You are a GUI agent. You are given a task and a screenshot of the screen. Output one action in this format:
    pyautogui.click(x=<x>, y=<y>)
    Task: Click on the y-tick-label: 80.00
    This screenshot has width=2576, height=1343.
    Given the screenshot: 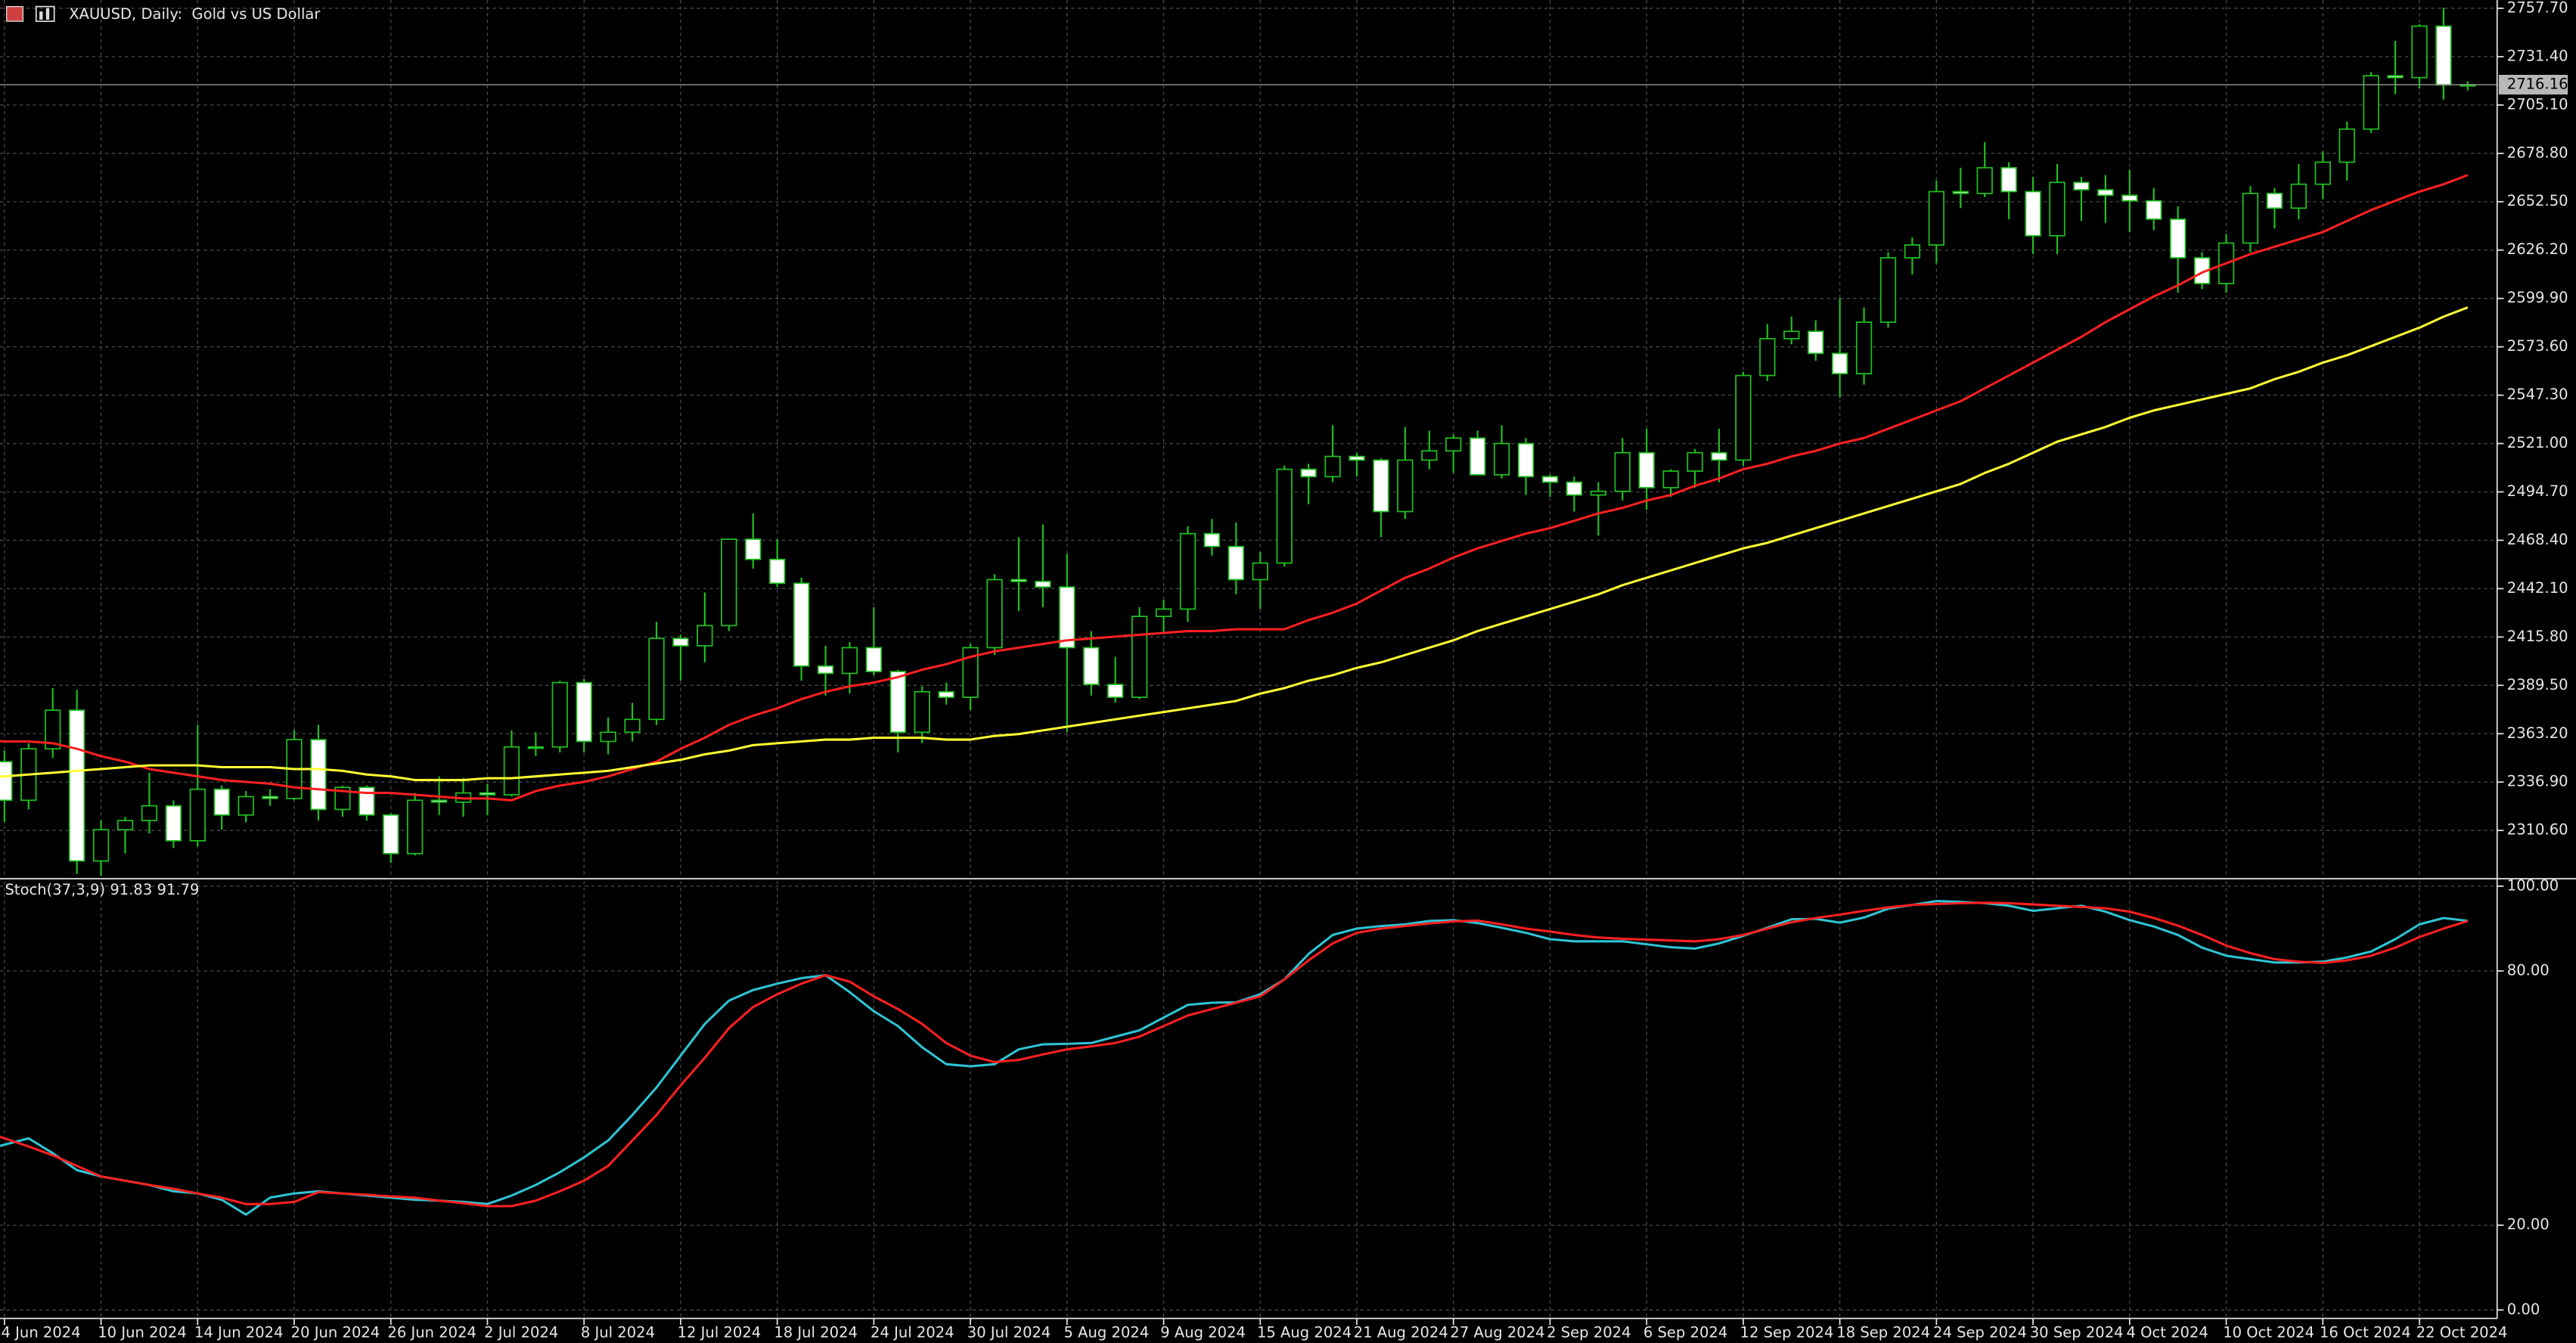 What is the action you would take?
    pyautogui.click(x=2528, y=971)
    